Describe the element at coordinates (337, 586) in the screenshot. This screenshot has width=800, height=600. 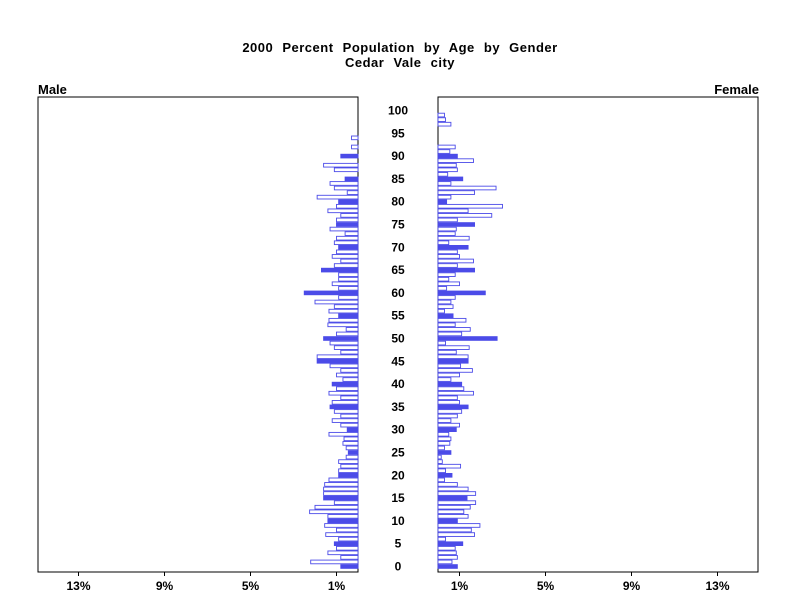
I see `male-axis-tick-label-1: 1%` at that location.